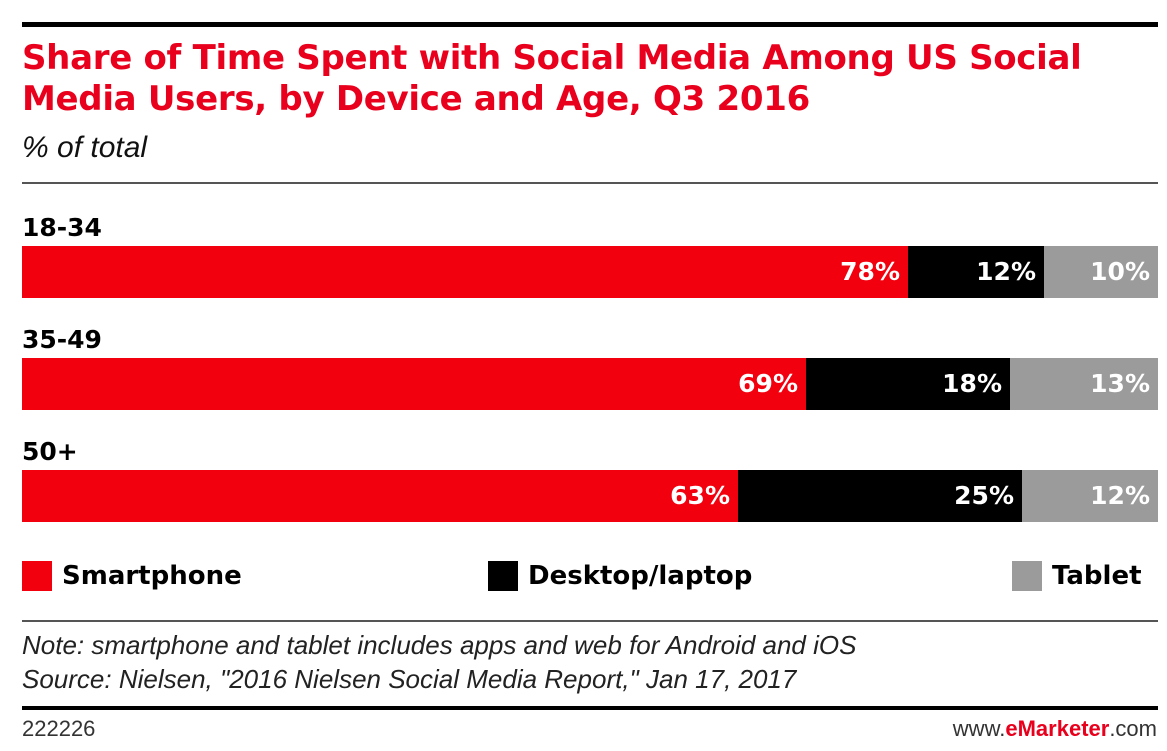 This screenshot has height=751, width=1167. I want to click on legend-swatch-desktop, so click(503, 576).